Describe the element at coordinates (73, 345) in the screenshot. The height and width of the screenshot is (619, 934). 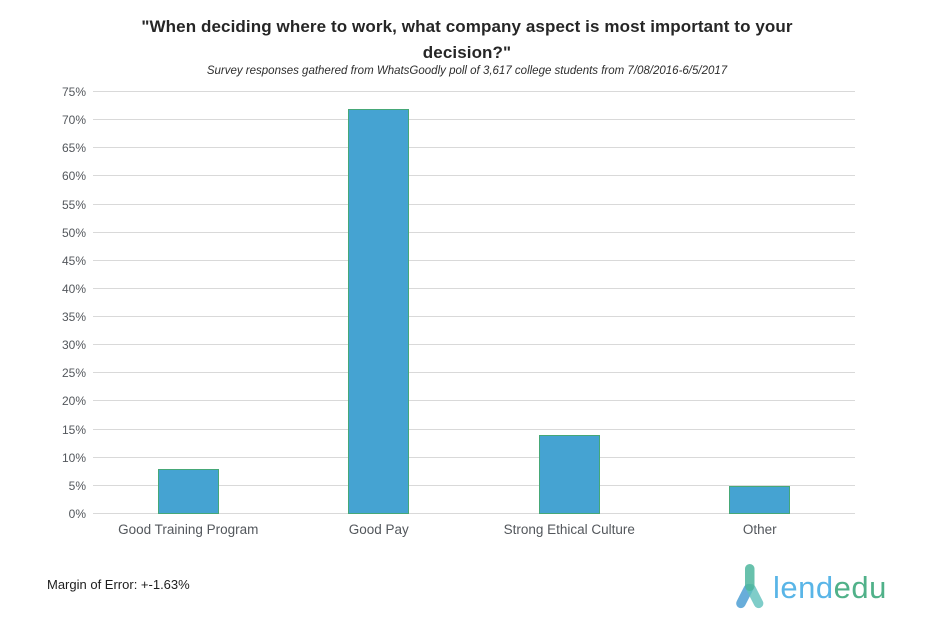
I see `y-axis-tick-label: 30%` at that location.